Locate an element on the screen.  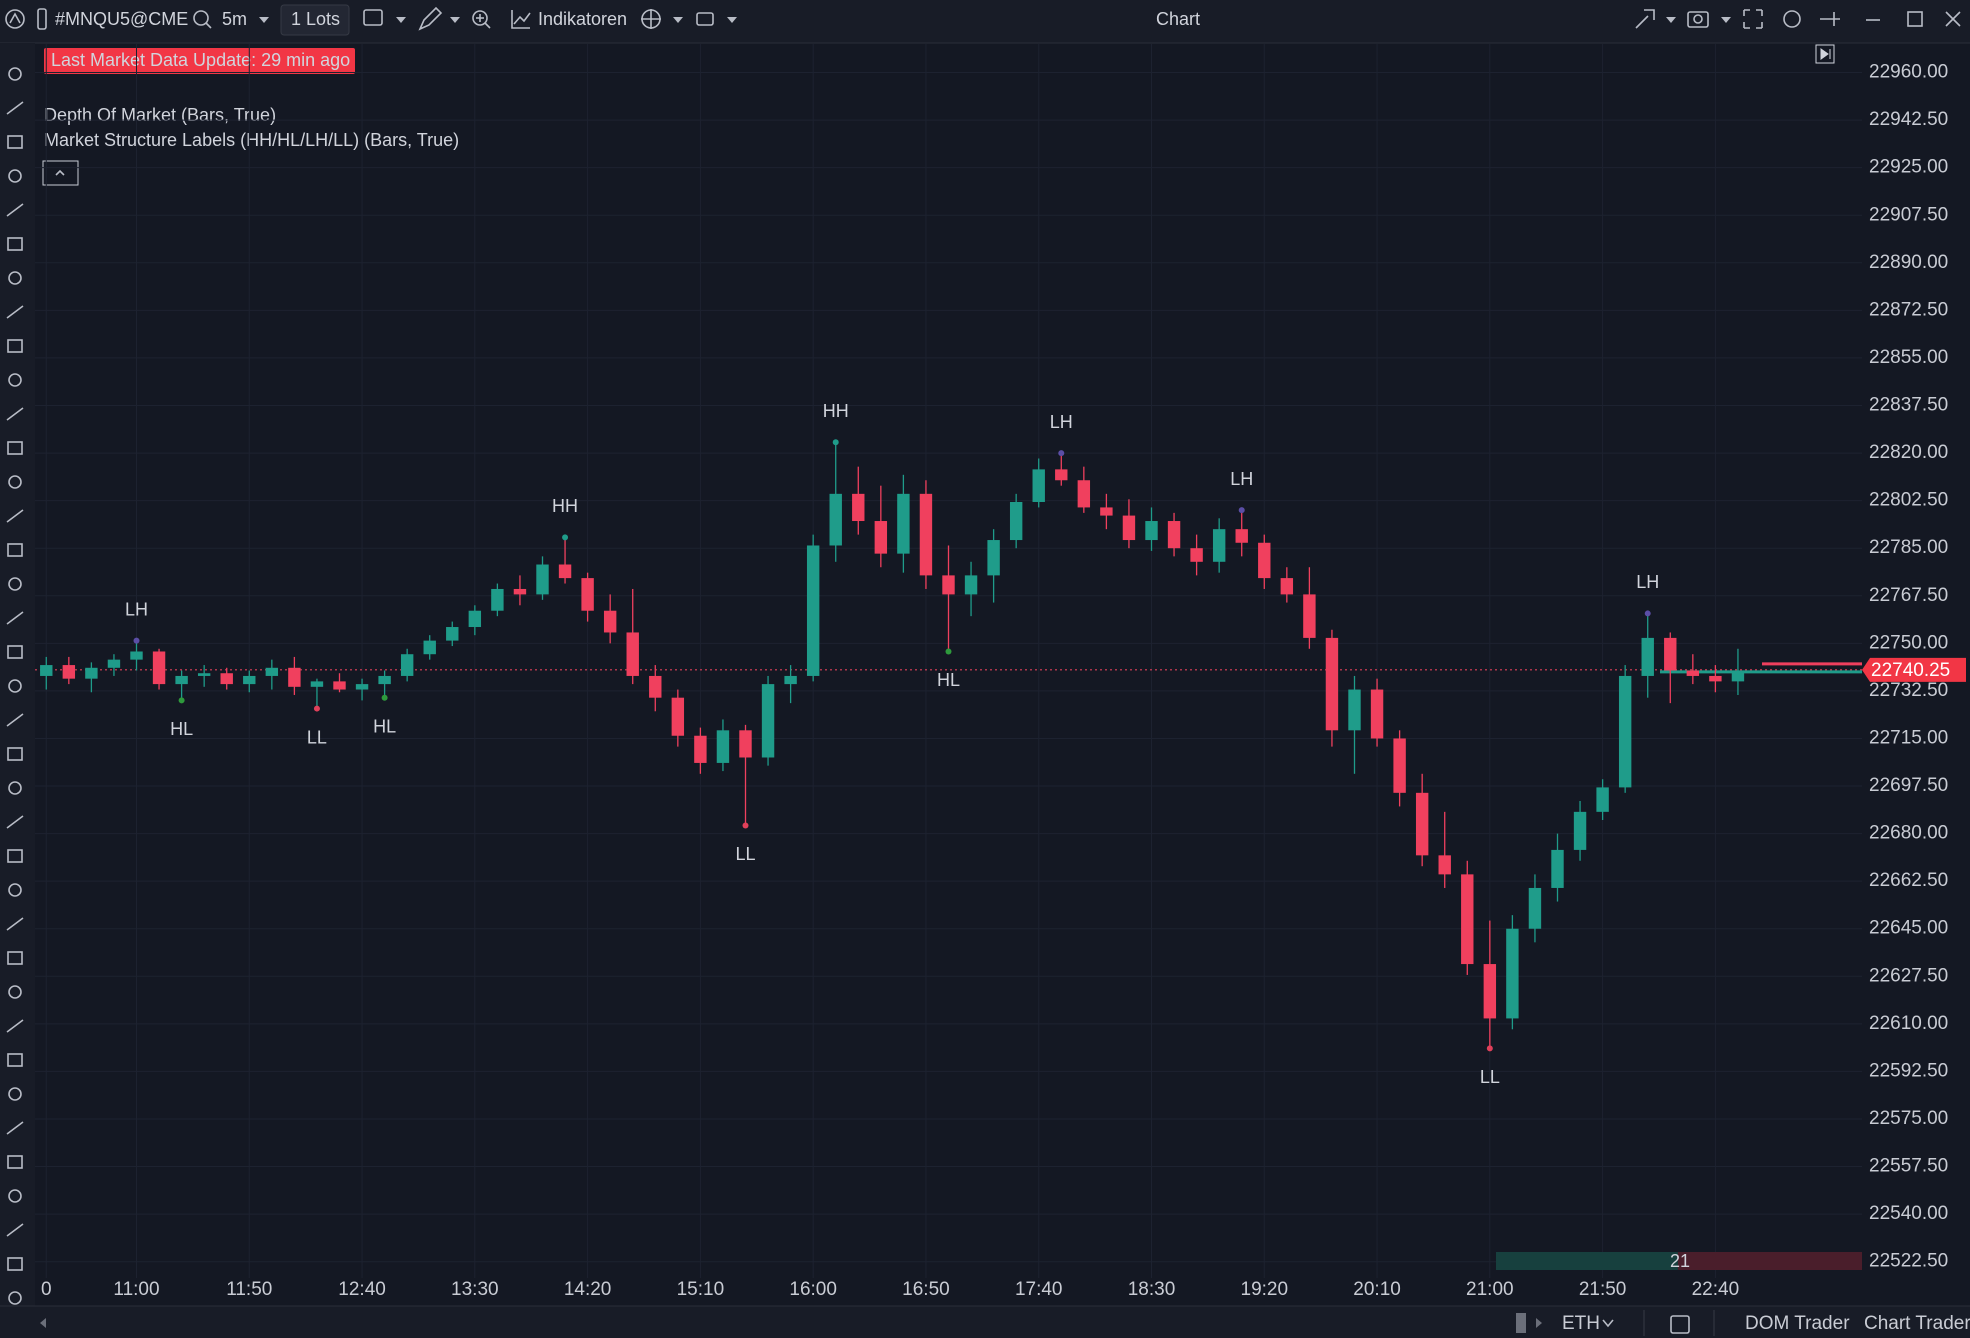
collapse-button is located at coordinates (60, 173).